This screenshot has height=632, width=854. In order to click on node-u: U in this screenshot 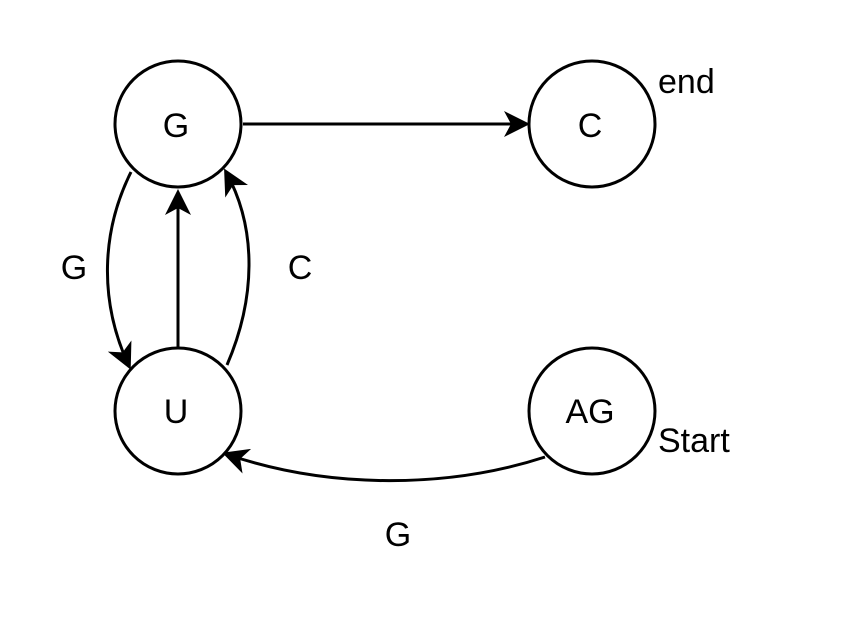, I will do `click(178, 411)`.